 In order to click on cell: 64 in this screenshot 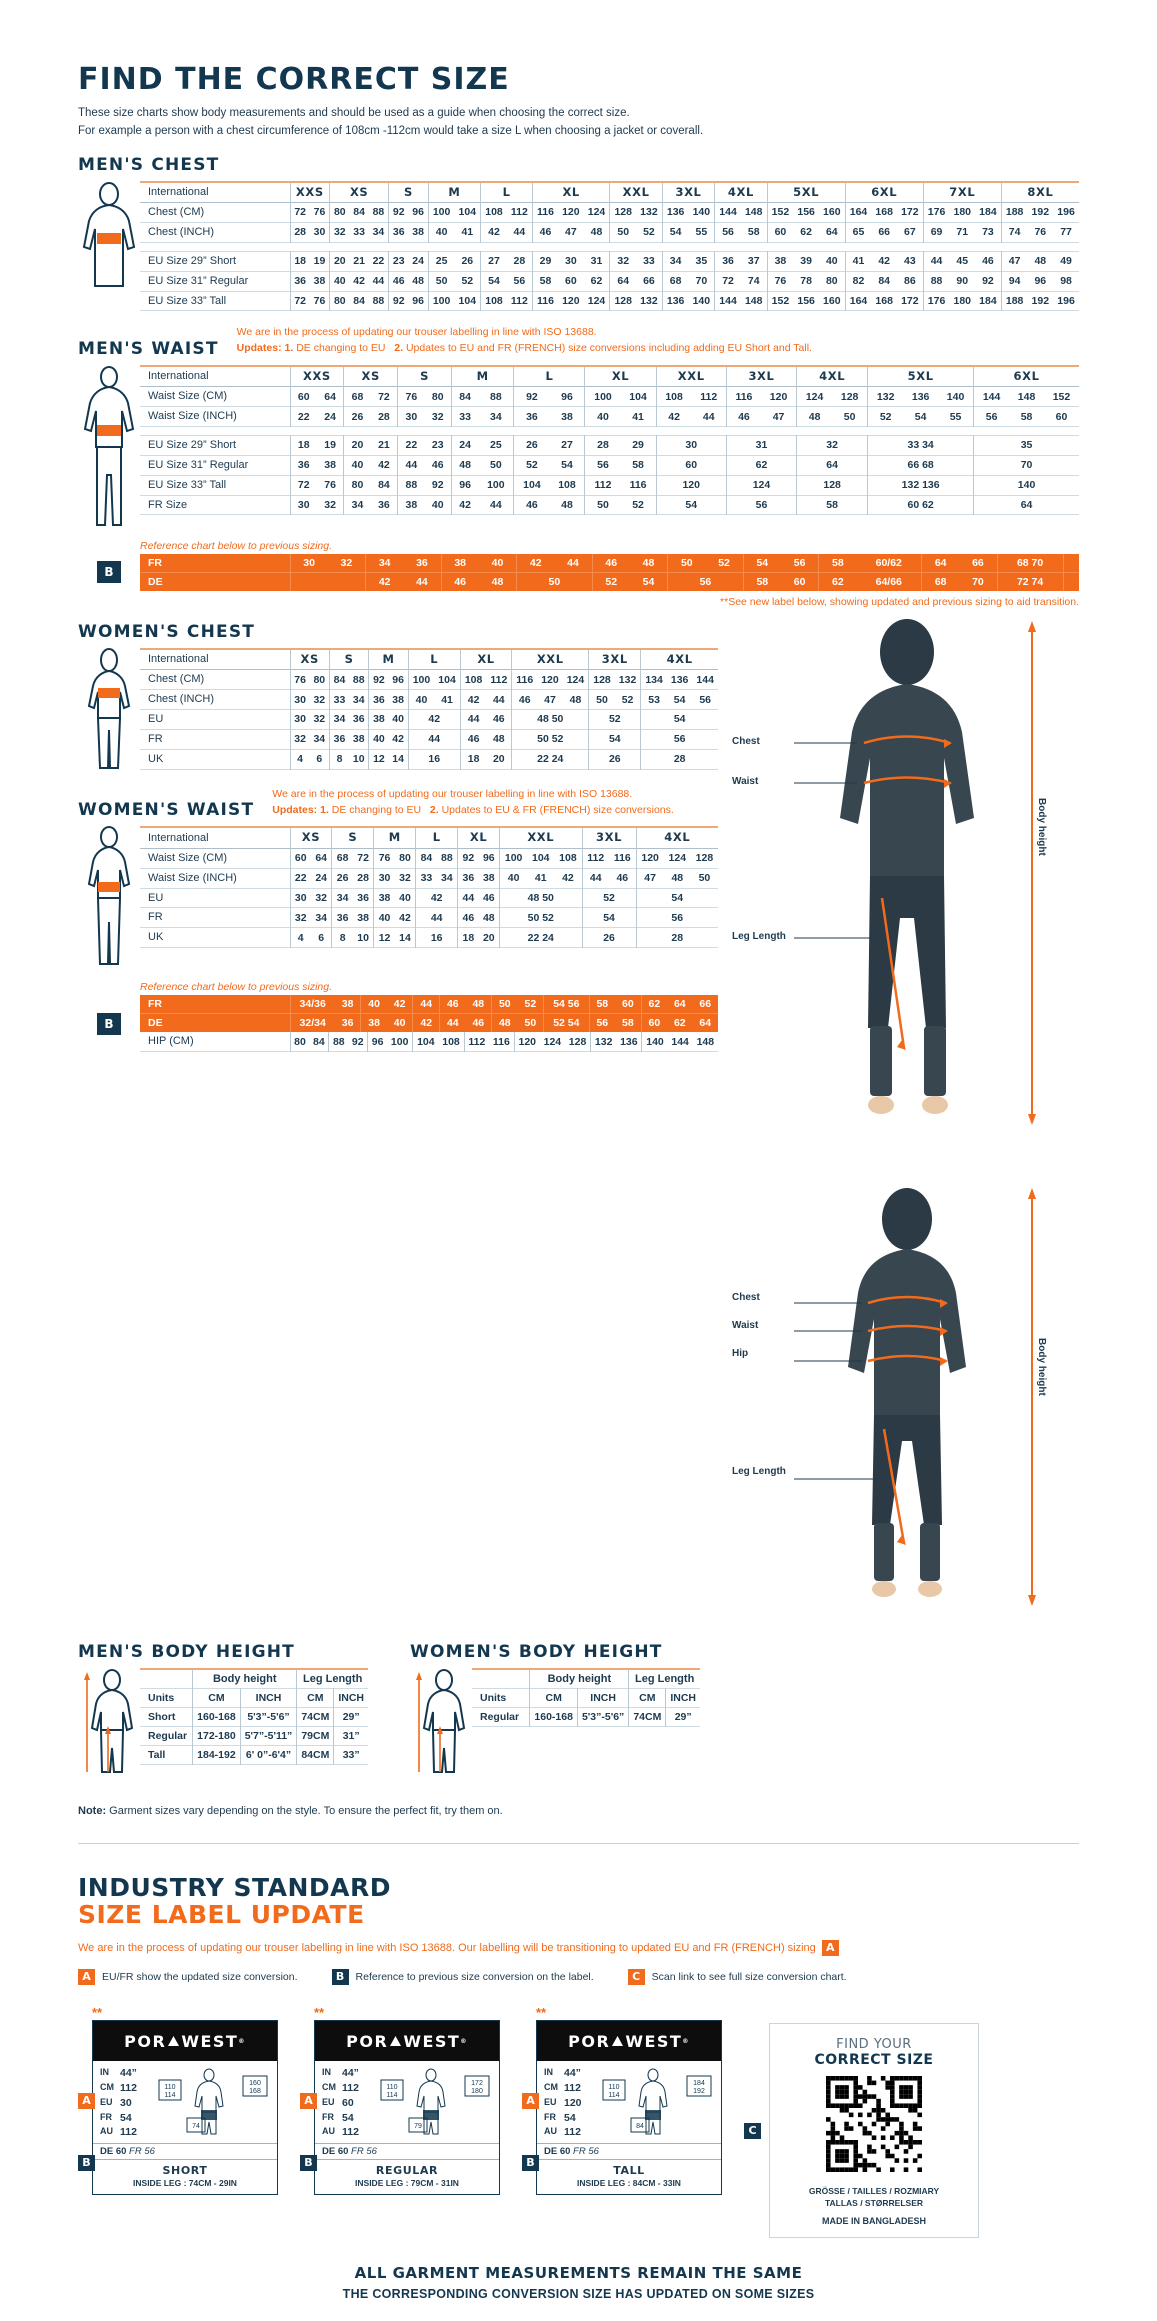, I will do `click(623, 281)`.